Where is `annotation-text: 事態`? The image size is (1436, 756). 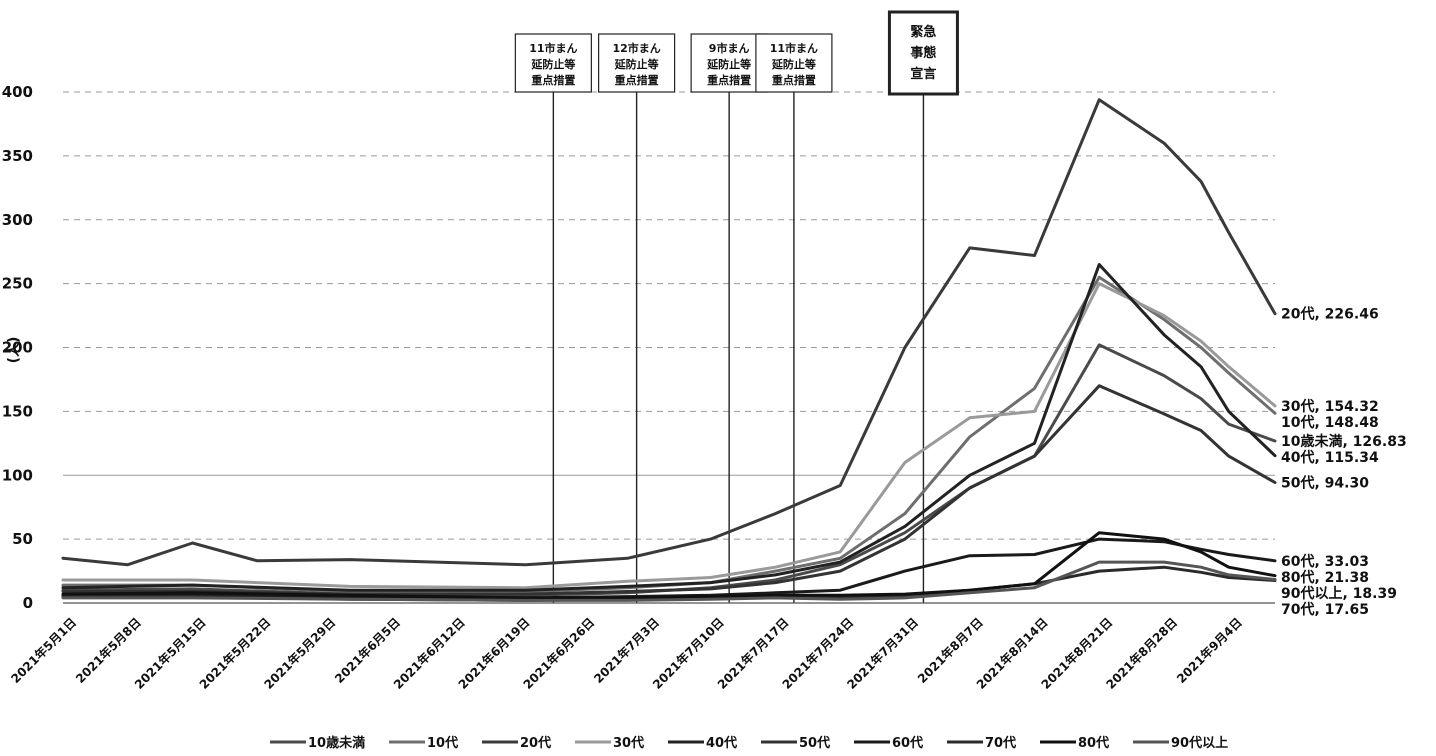 annotation-text: 事態 is located at coordinates (923, 53).